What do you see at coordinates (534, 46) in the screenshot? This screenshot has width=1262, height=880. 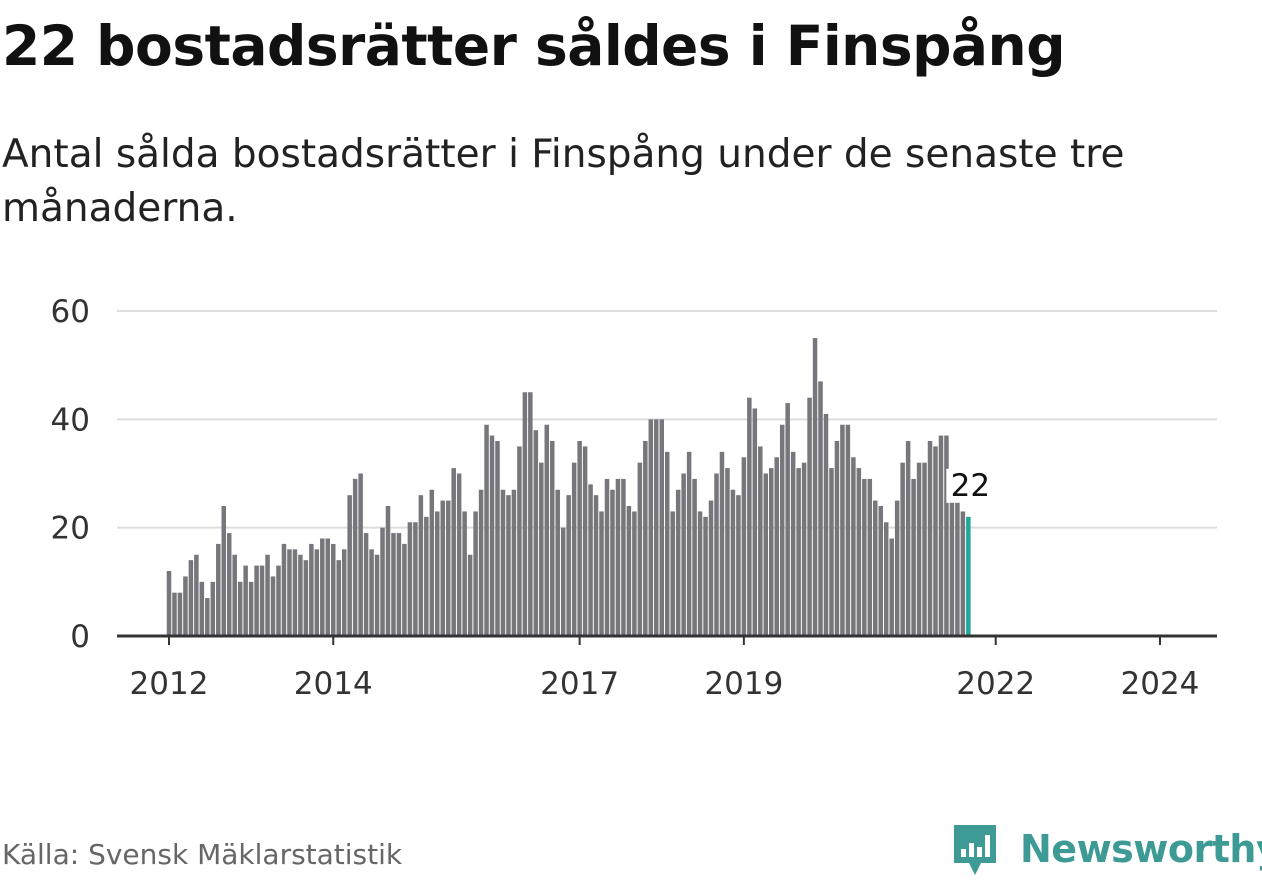 I see `page-title: 22 bostadsrätter såldes i Finspång` at bounding box center [534, 46].